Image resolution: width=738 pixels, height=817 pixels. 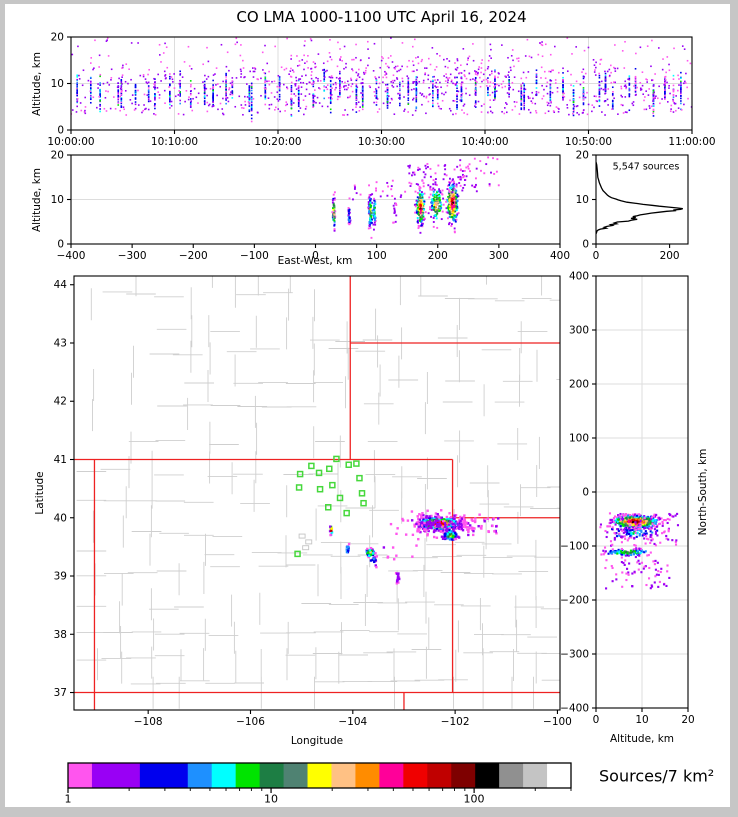 What do you see at coordinates (61, 285) in the screenshot?
I see `svg-text: 44` at bounding box center [61, 285].